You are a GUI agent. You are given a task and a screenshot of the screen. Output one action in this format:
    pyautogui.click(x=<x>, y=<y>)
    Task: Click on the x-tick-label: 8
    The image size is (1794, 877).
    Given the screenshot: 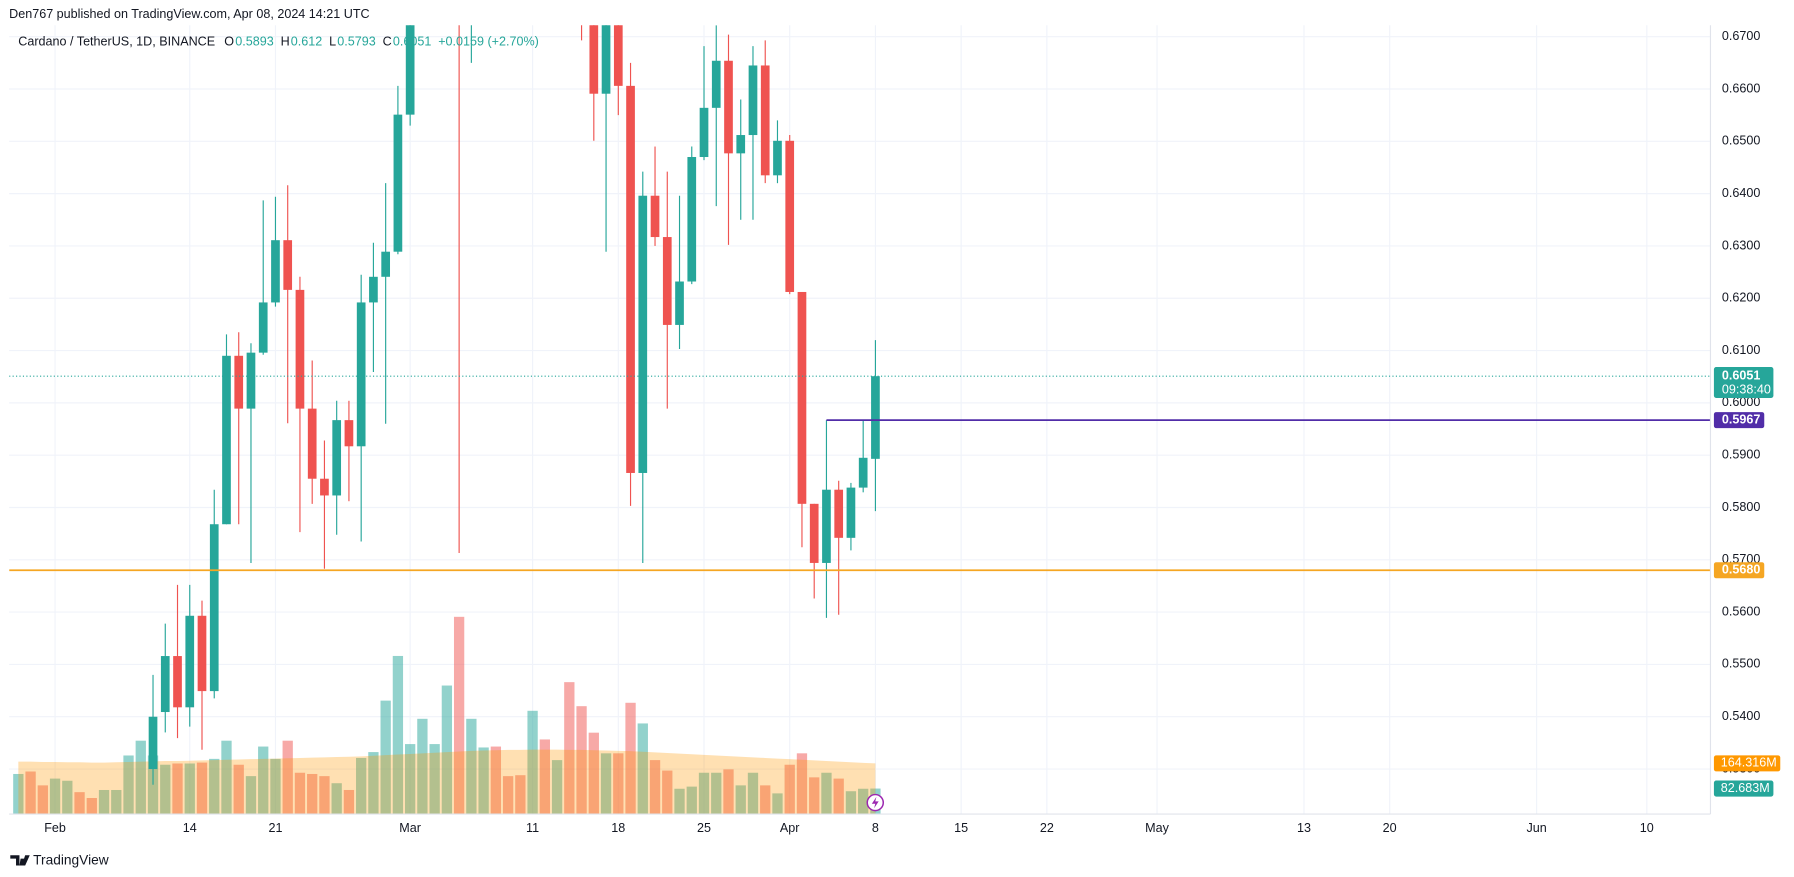 What is the action you would take?
    pyautogui.click(x=875, y=828)
    